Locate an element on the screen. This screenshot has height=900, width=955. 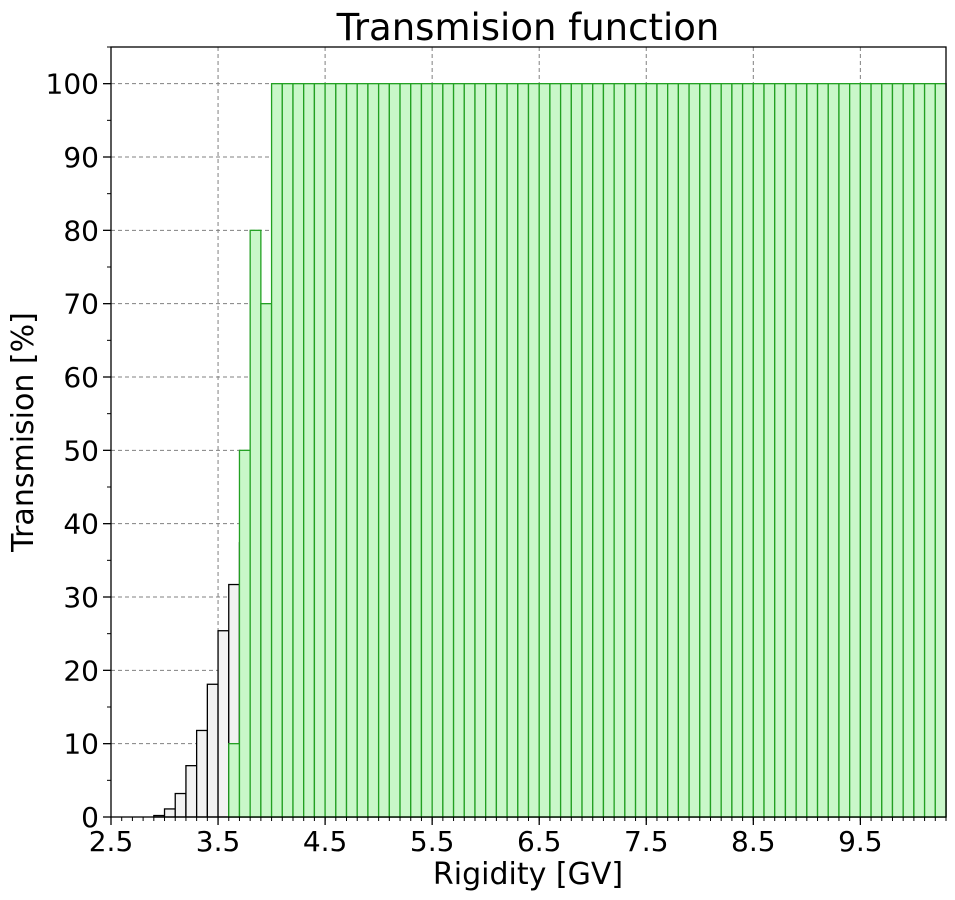
x-tick-label: 7.5 is located at coordinates (646, 841).